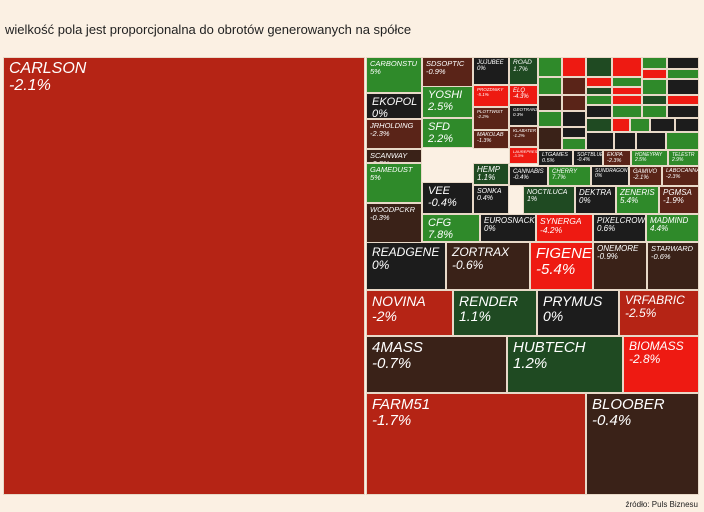  Describe the element at coordinates (525, 151) in the screenshot. I see `tile-name: LAUREPRES` at that location.